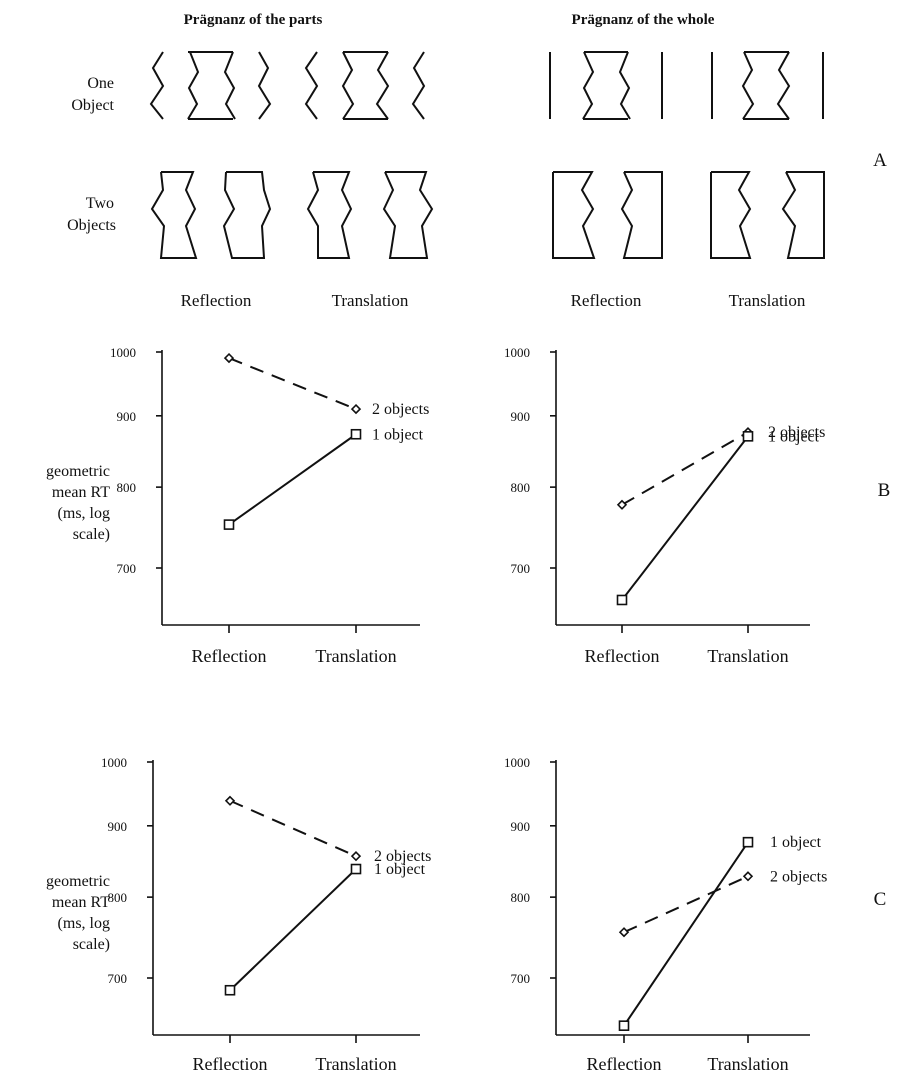  Describe the element at coordinates (767, 85) in the screenshot. I see `stimulus-whole-one-translation` at that location.